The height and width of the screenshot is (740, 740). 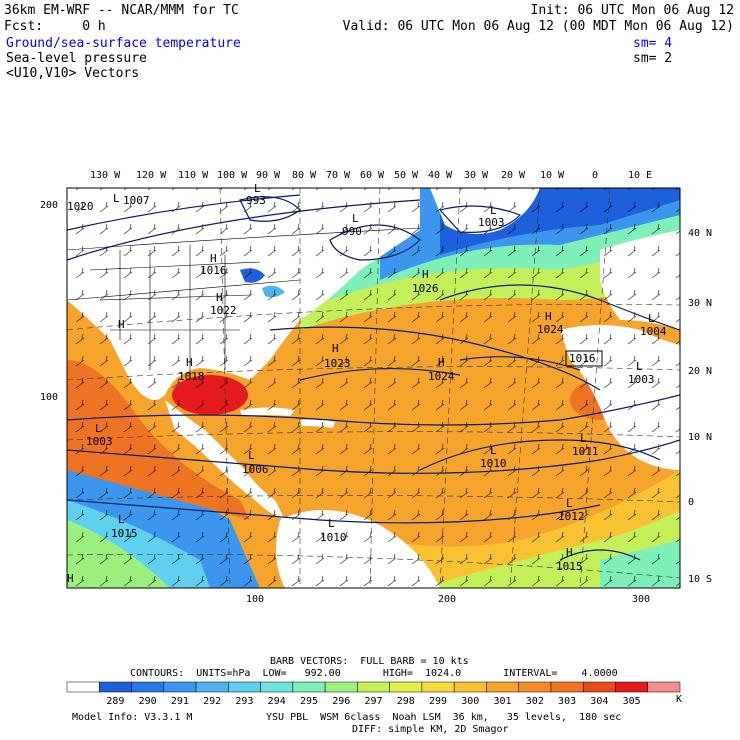 I want to click on color-bin-label: 304, so click(x=599, y=701).